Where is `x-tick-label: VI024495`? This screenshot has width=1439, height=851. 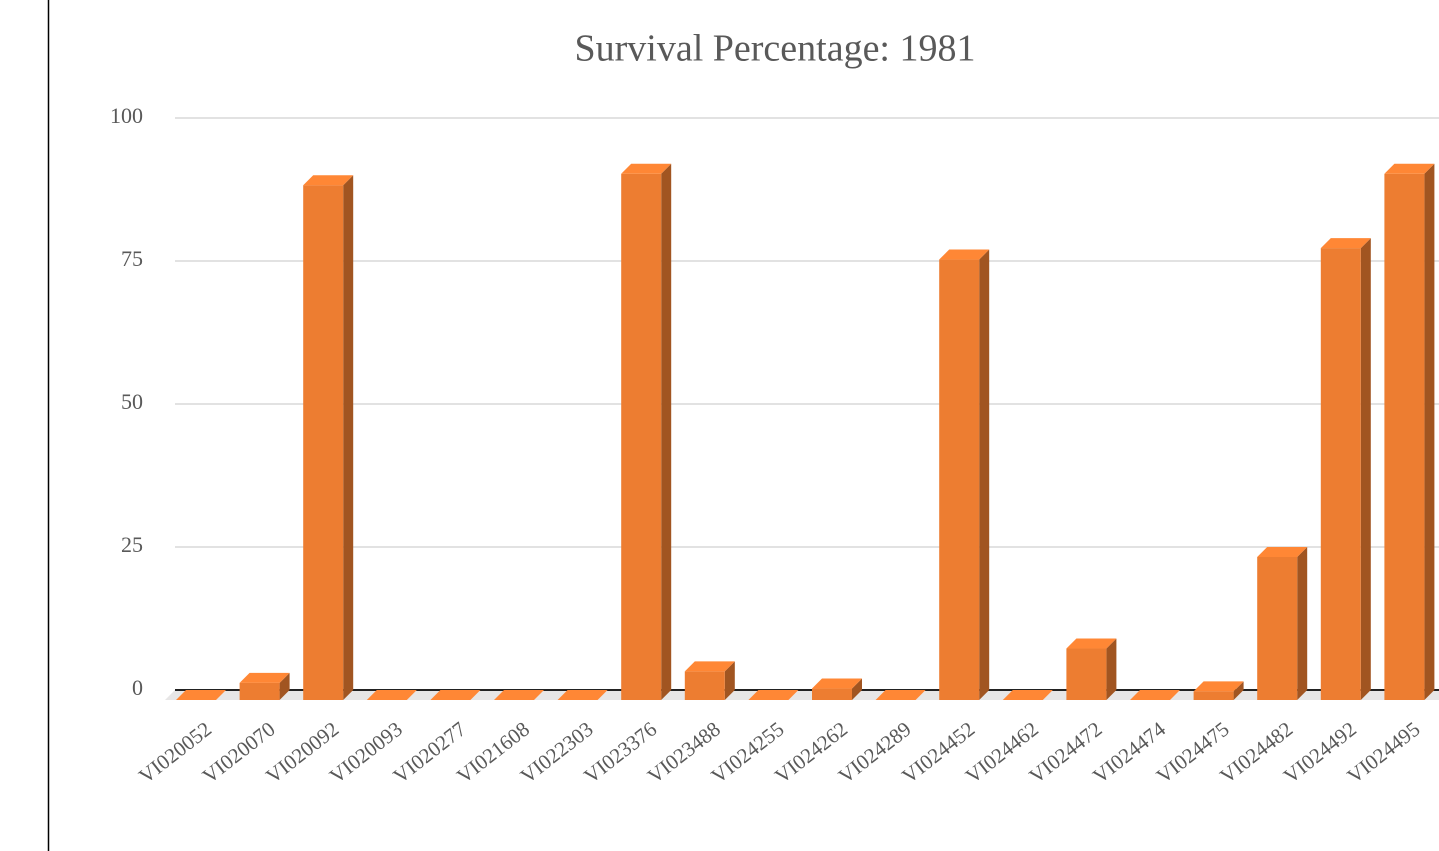 x-tick-label: VI024495 is located at coordinates (1384, 752).